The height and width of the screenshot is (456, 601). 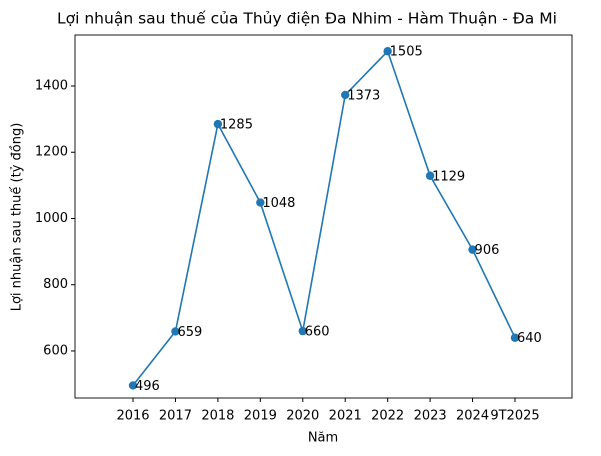 I want to click on data-label: 659, so click(x=189, y=332).